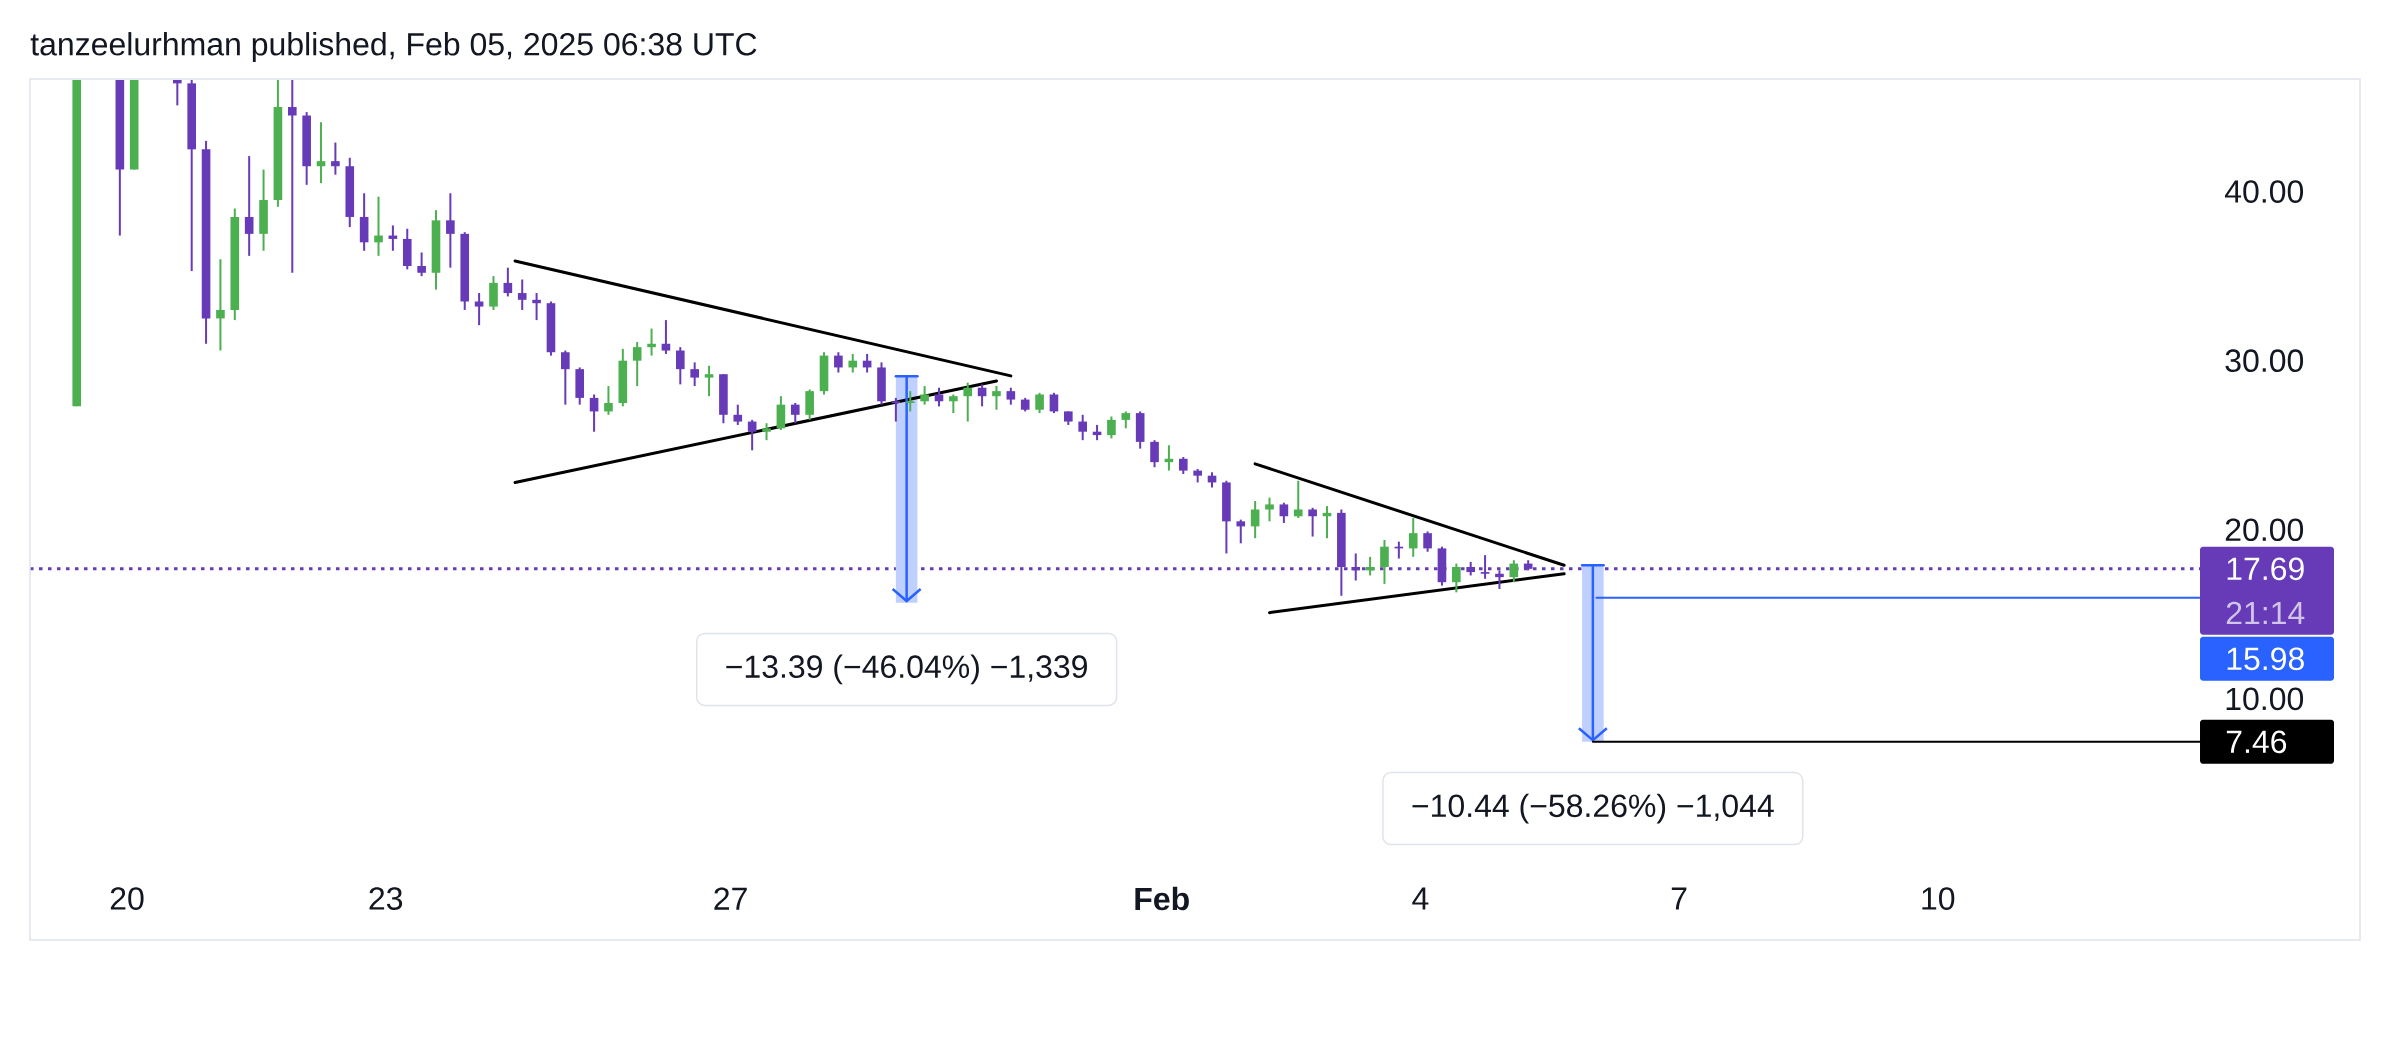  Describe the element at coordinates (1593, 808) in the screenshot. I see `annotation: −10.44 (−58.26%) −1,044` at that location.